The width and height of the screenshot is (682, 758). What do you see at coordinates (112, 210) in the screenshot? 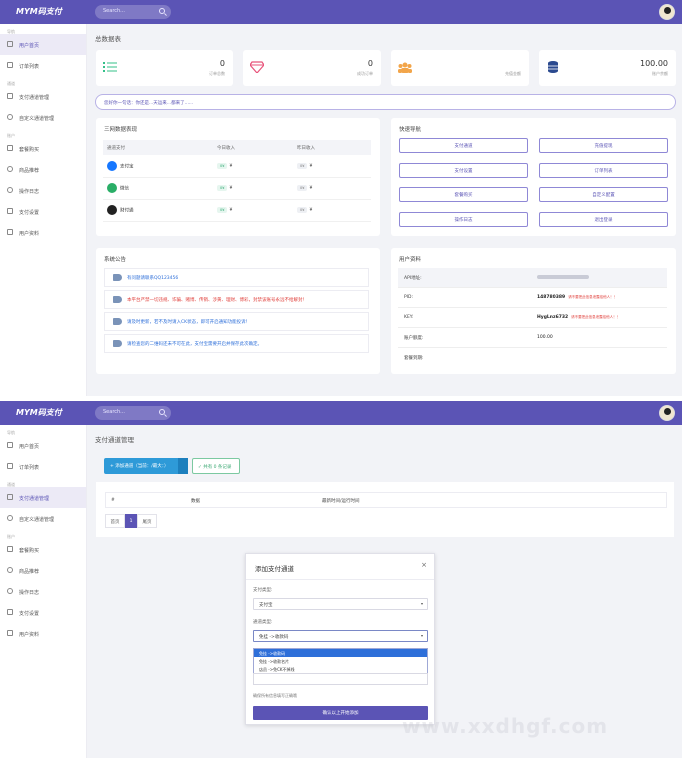
I see `qq-icon` at bounding box center [112, 210].